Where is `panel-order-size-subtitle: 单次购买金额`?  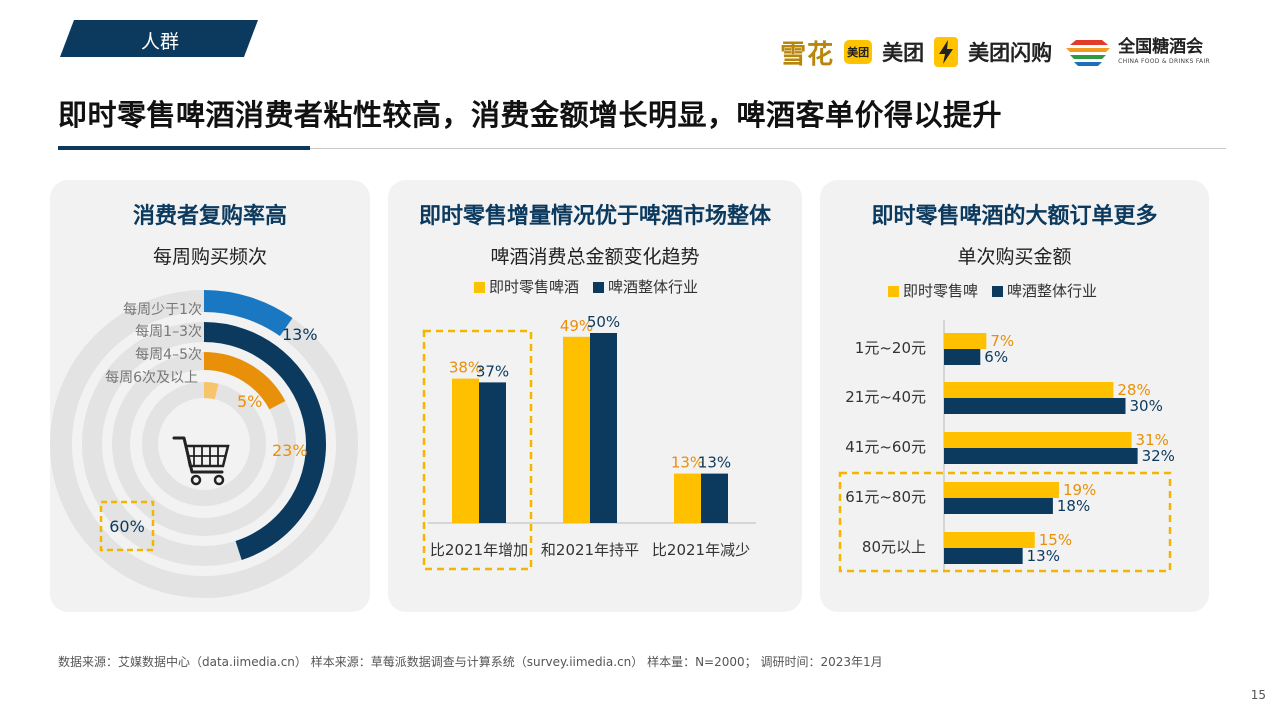 panel-order-size-subtitle: 单次购买金额 is located at coordinates (1014, 257).